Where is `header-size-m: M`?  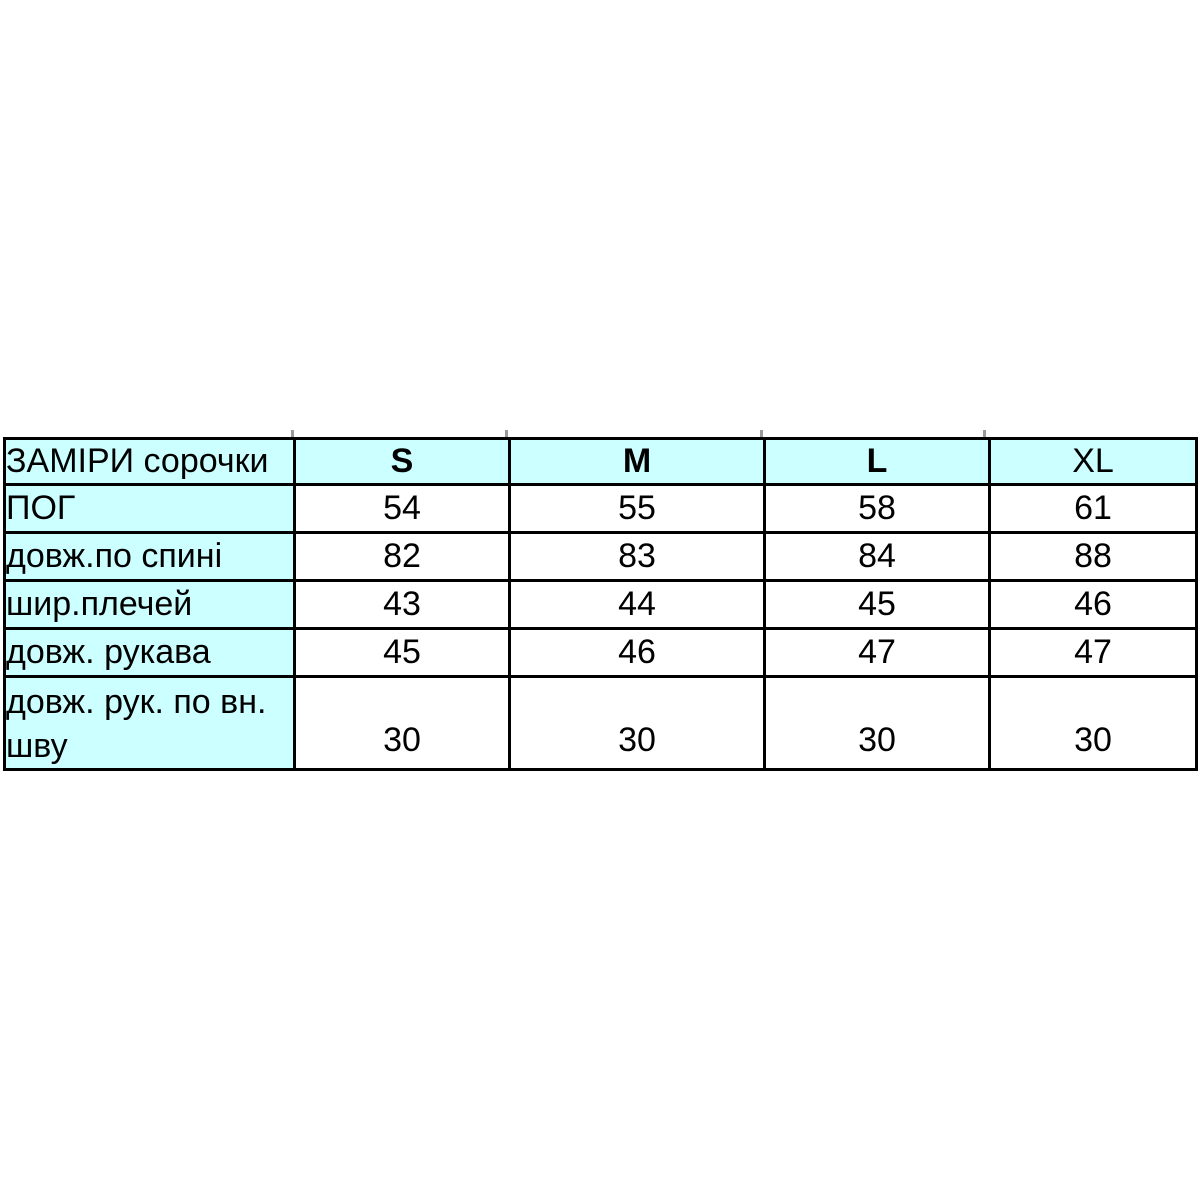
header-size-m: M is located at coordinates (637, 461).